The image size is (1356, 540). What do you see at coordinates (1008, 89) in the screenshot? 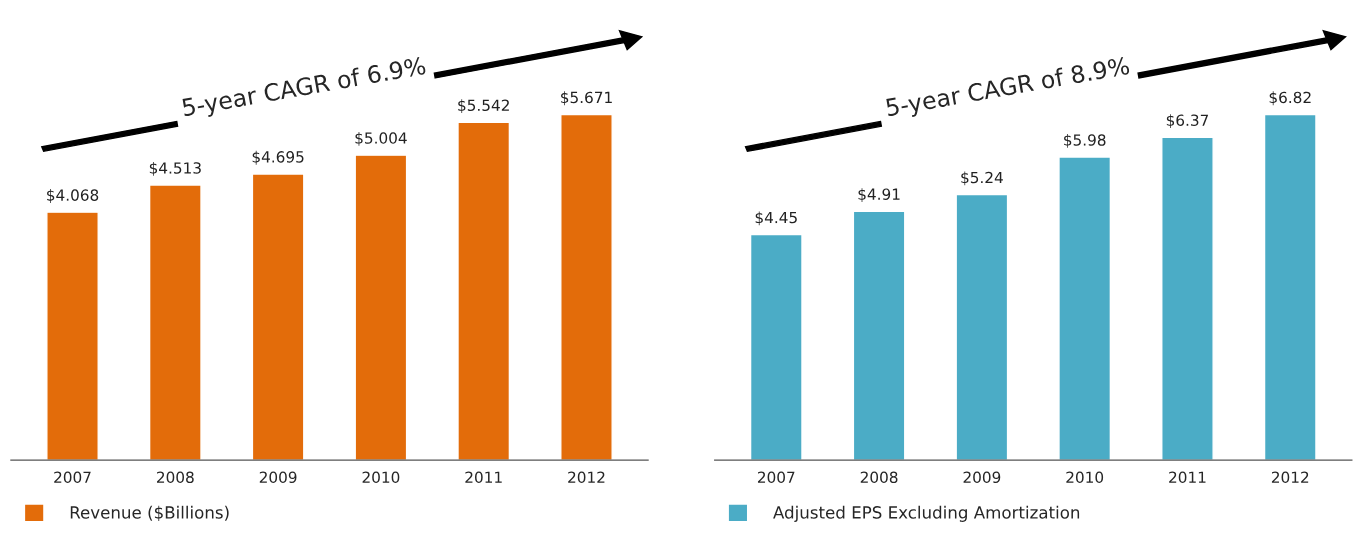
I see `annotation: 5-year CAGR of 8.9%` at bounding box center [1008, 89].